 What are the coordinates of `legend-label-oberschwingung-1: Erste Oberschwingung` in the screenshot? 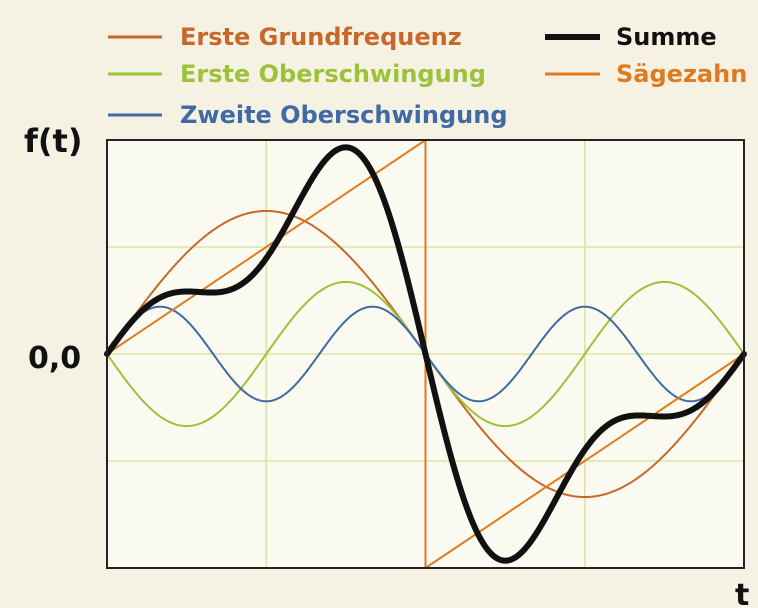 It's located at (333, 74).